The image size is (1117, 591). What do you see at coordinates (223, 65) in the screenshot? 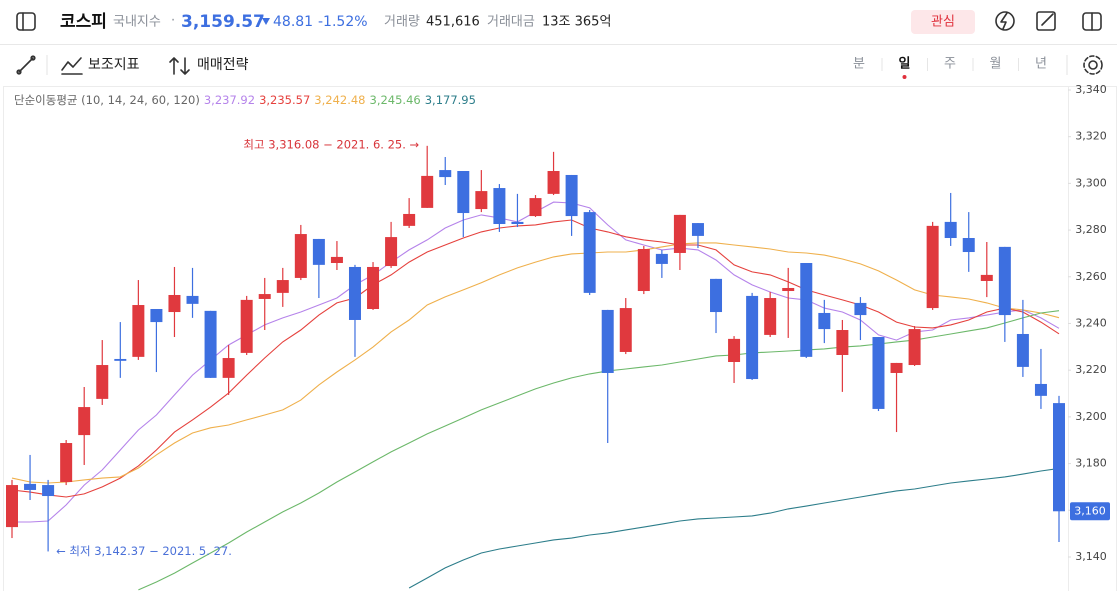
I see `strategy-label: 매매전략` at bounding box center [223, 65].